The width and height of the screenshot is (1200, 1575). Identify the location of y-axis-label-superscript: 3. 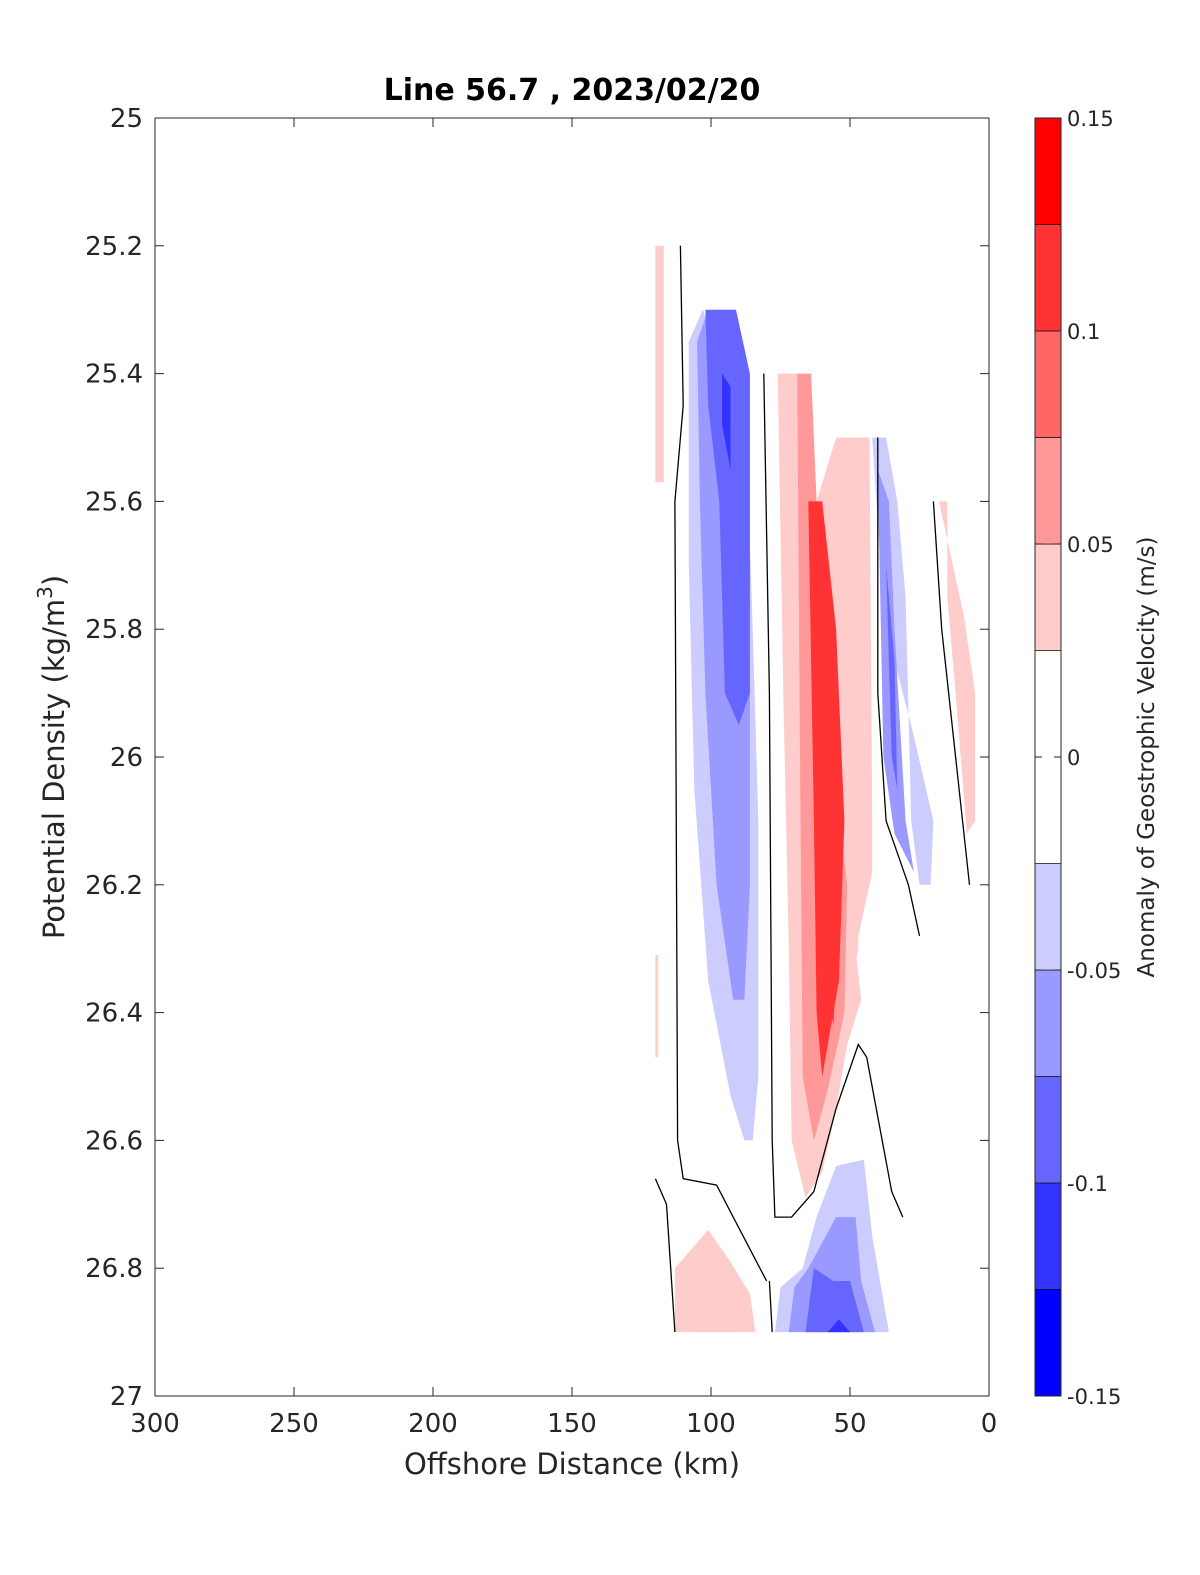
(45, 592).